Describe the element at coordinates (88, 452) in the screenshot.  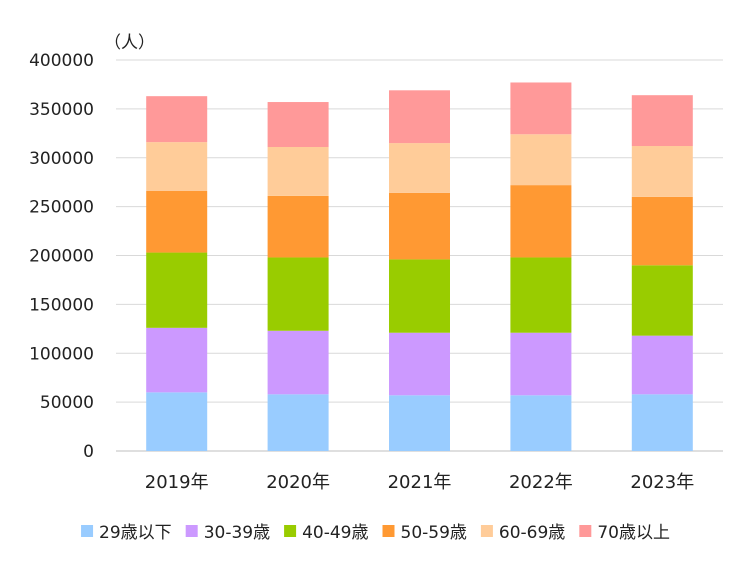
I see `y-tick-label: 0` at that location.